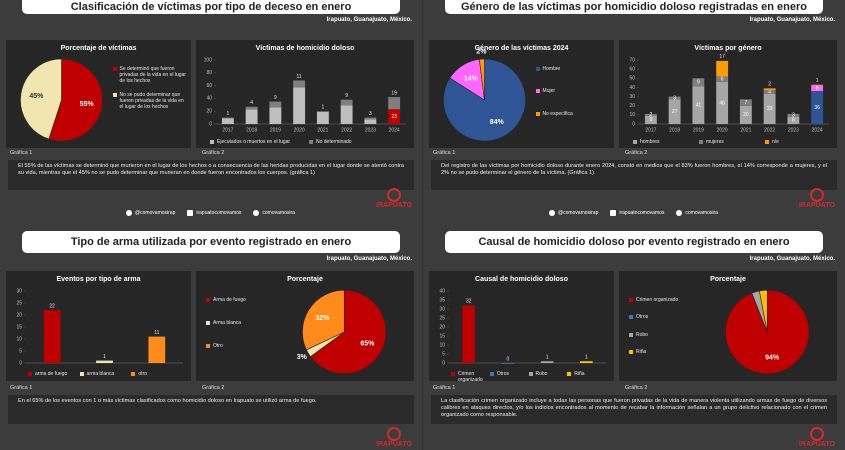 The height and width of the screenshot is (450, 845). I want to click on value-label: 17, so click(722, 57).